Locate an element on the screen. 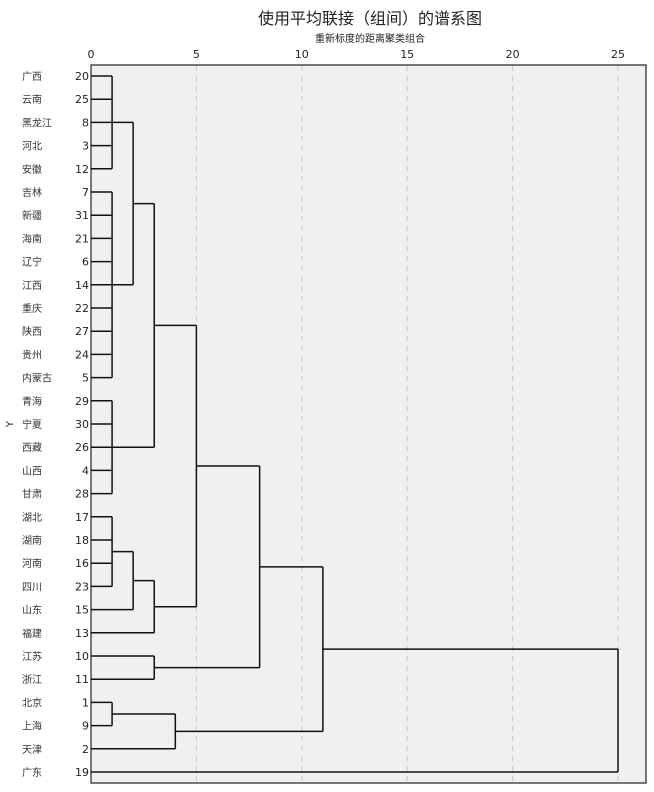 The height and width of the screenshot is (792, 654). x-tick-label: 25 is located at coordinates (618, 54).